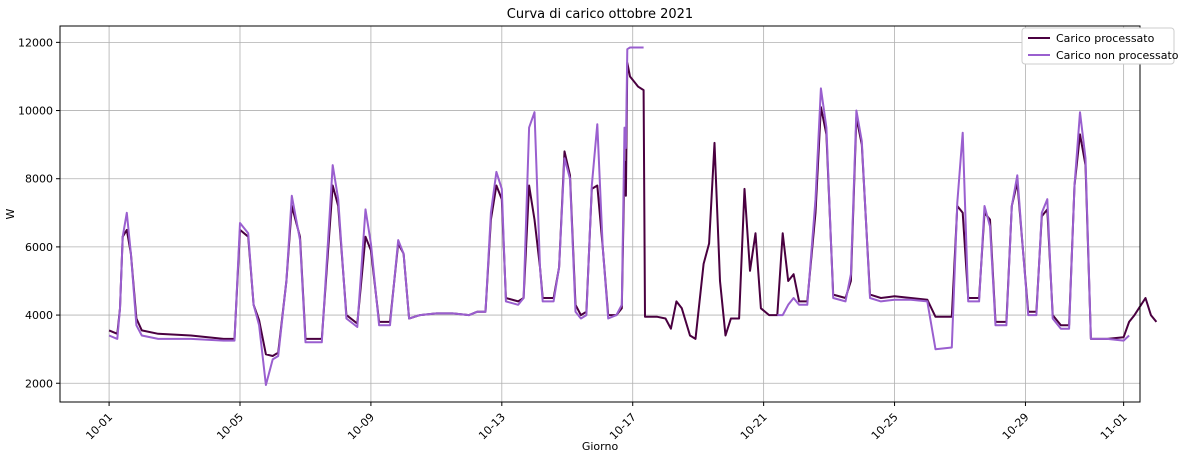 This screenshot has width=1182, height=459. Describe the element at coordinates (1016, 427) in the screenshot. I see `x-tick-label: 10-29` at that location.